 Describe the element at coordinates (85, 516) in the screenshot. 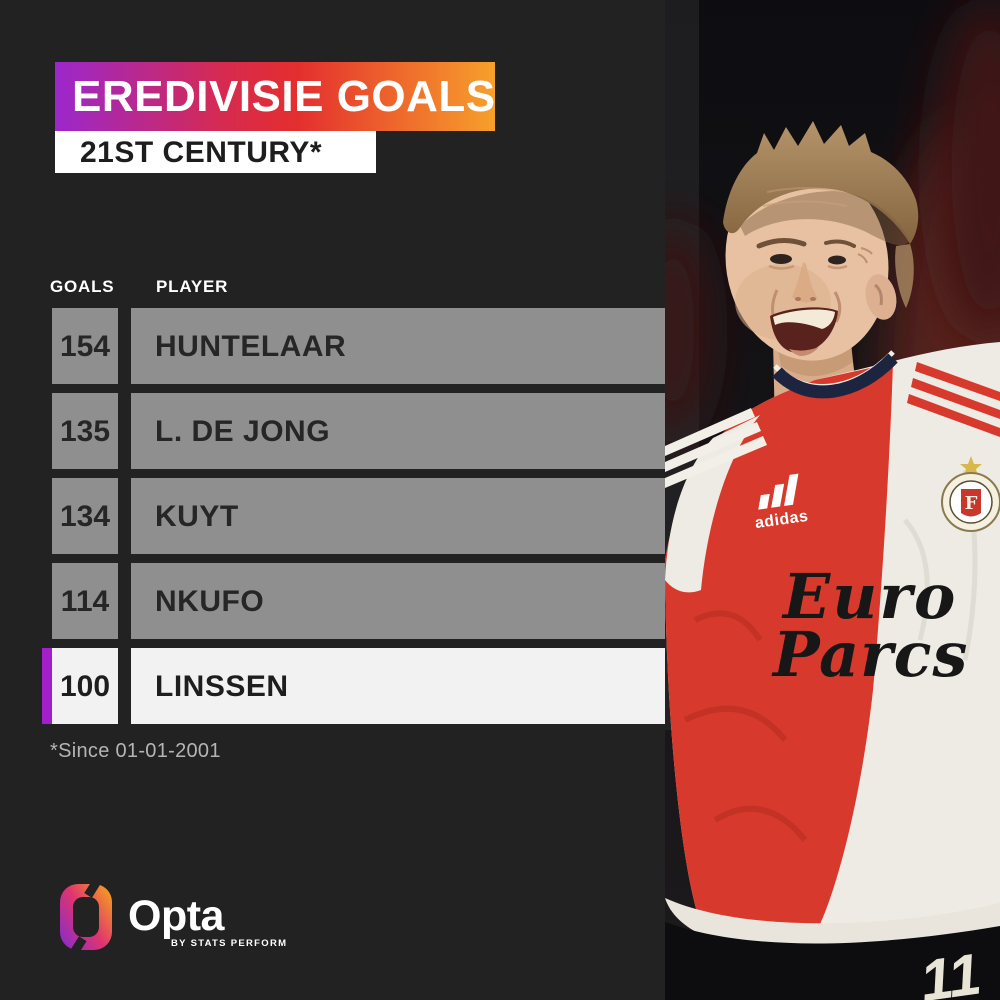

I see `goals-cell: 134` at that location.